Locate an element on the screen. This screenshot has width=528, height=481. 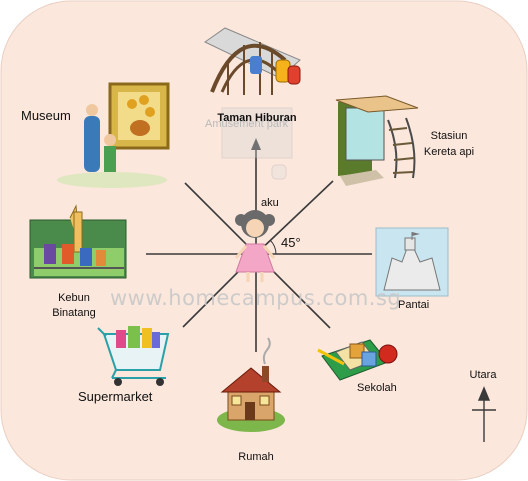
label-taman-hiburan: Taman Hiburan is located at coordinates (257, 118).